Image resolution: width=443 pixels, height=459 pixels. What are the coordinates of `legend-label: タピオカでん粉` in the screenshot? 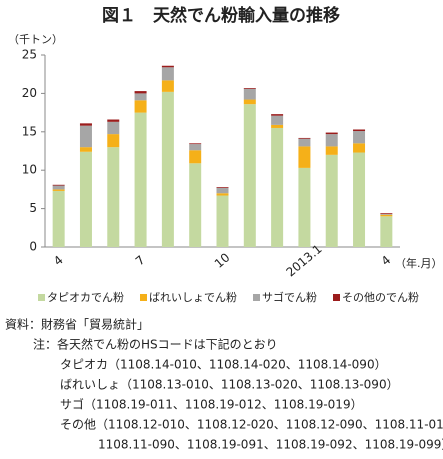 It's located at (85, 297).